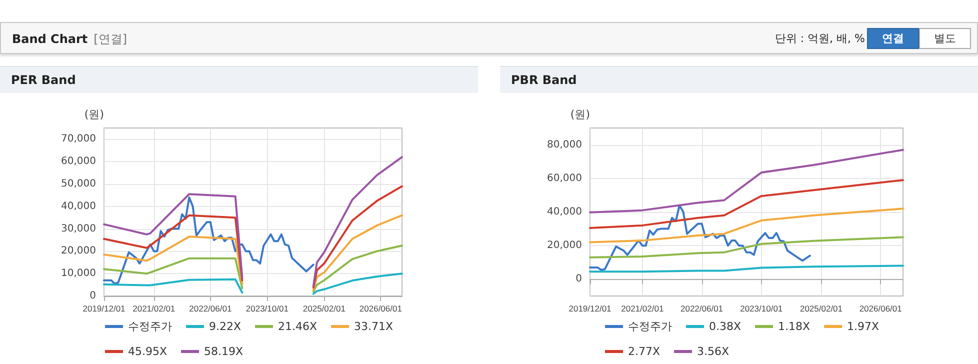  Describe the element at coordinates (78, 228) in the screenshot. I see `y-tick-label: 30,000` at that location.